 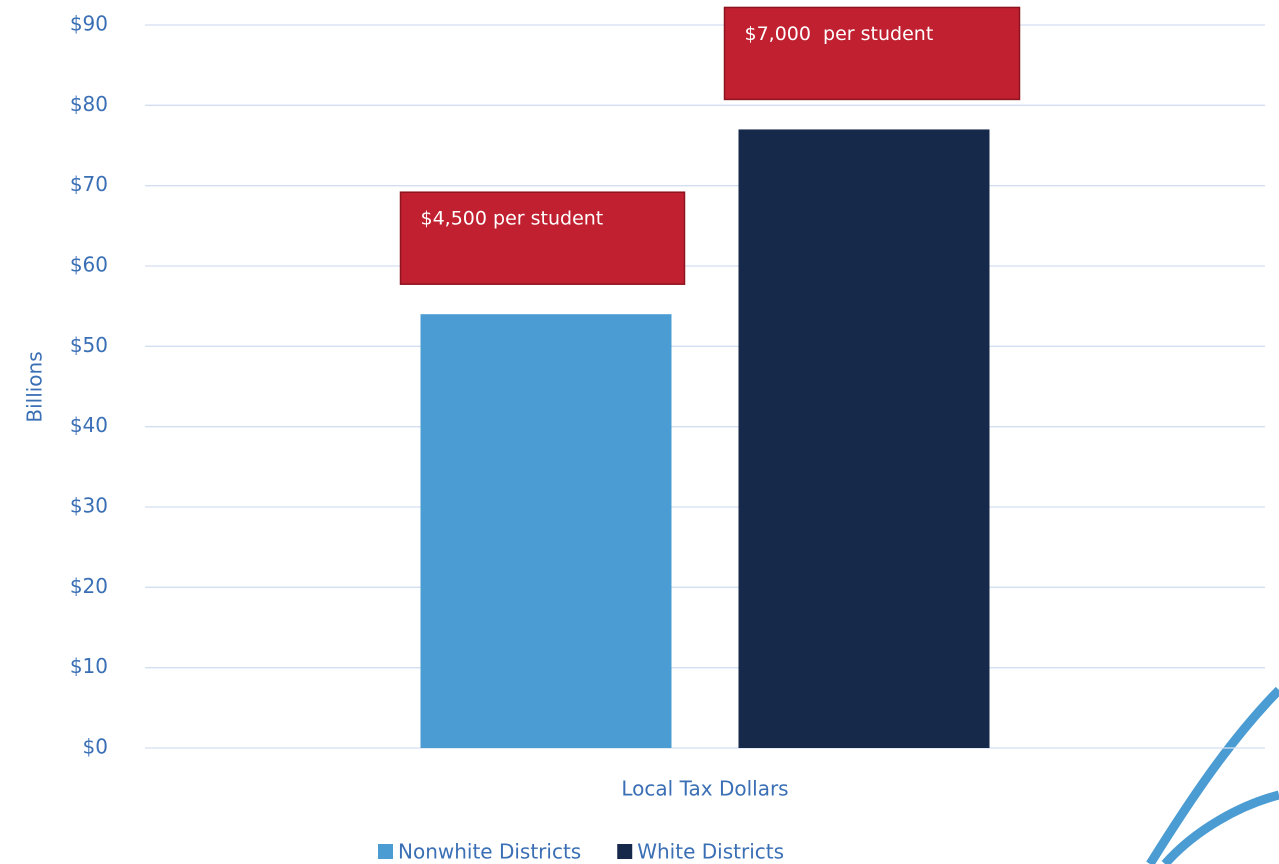 What do you see at coordinates (89, 425) in the screenshot?
I see `y-tick-label: $40` at bounding box center [89, 425].